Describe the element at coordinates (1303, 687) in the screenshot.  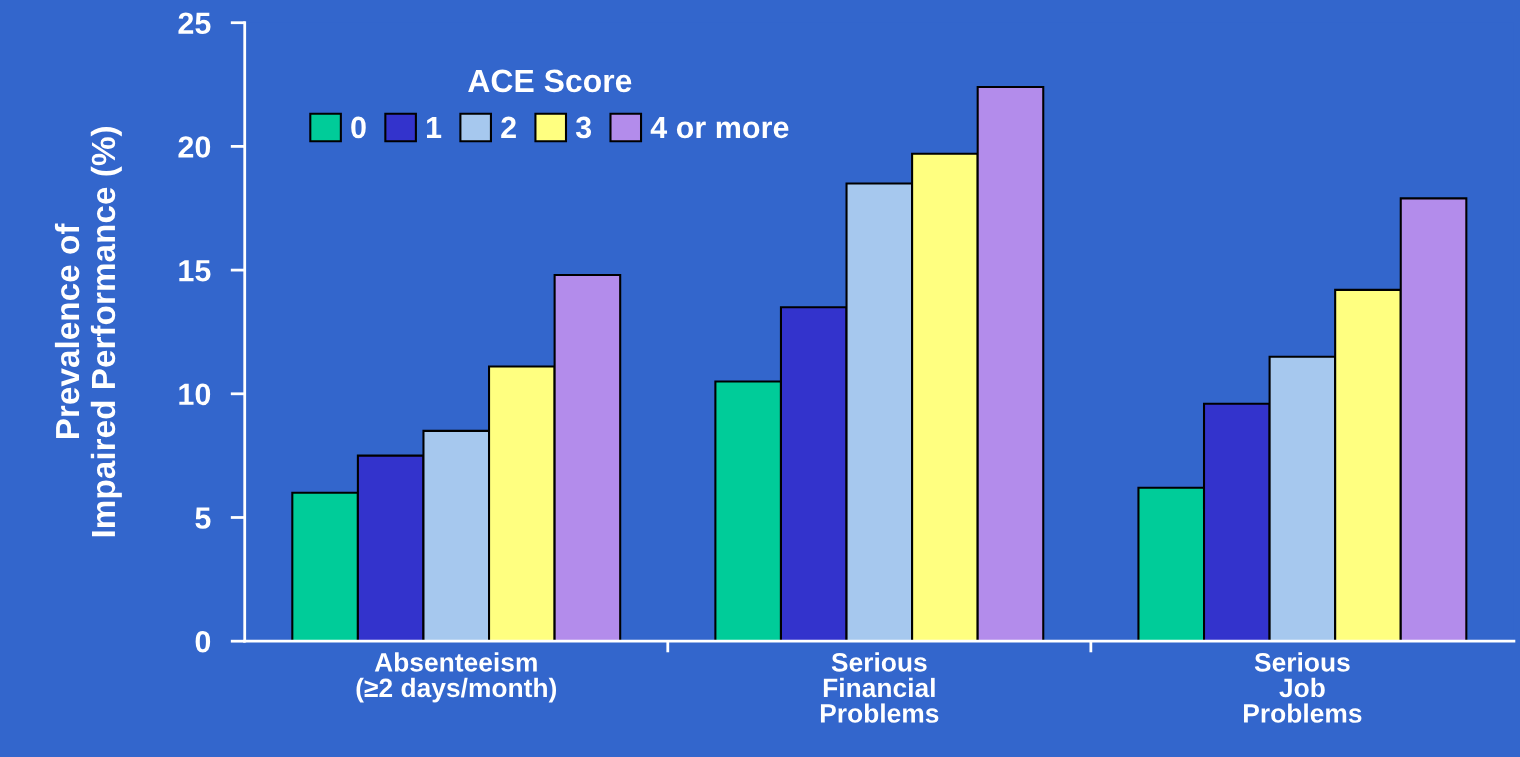
I see `x-tick-label: Serious Job Problems` at that location.